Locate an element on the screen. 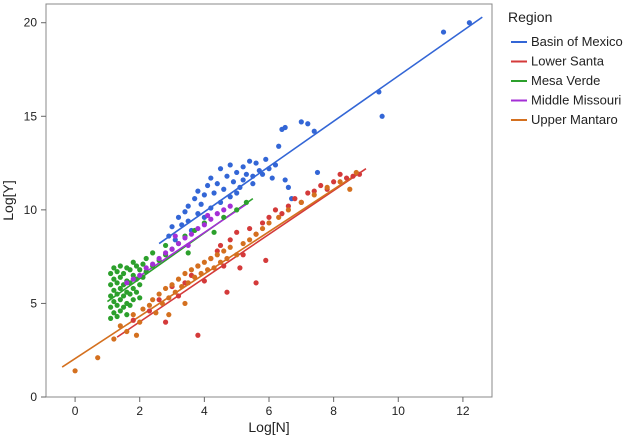 This screenshot has height=439, width=638. legend-label: Mesa Verde is located at coordinates (565, 80).